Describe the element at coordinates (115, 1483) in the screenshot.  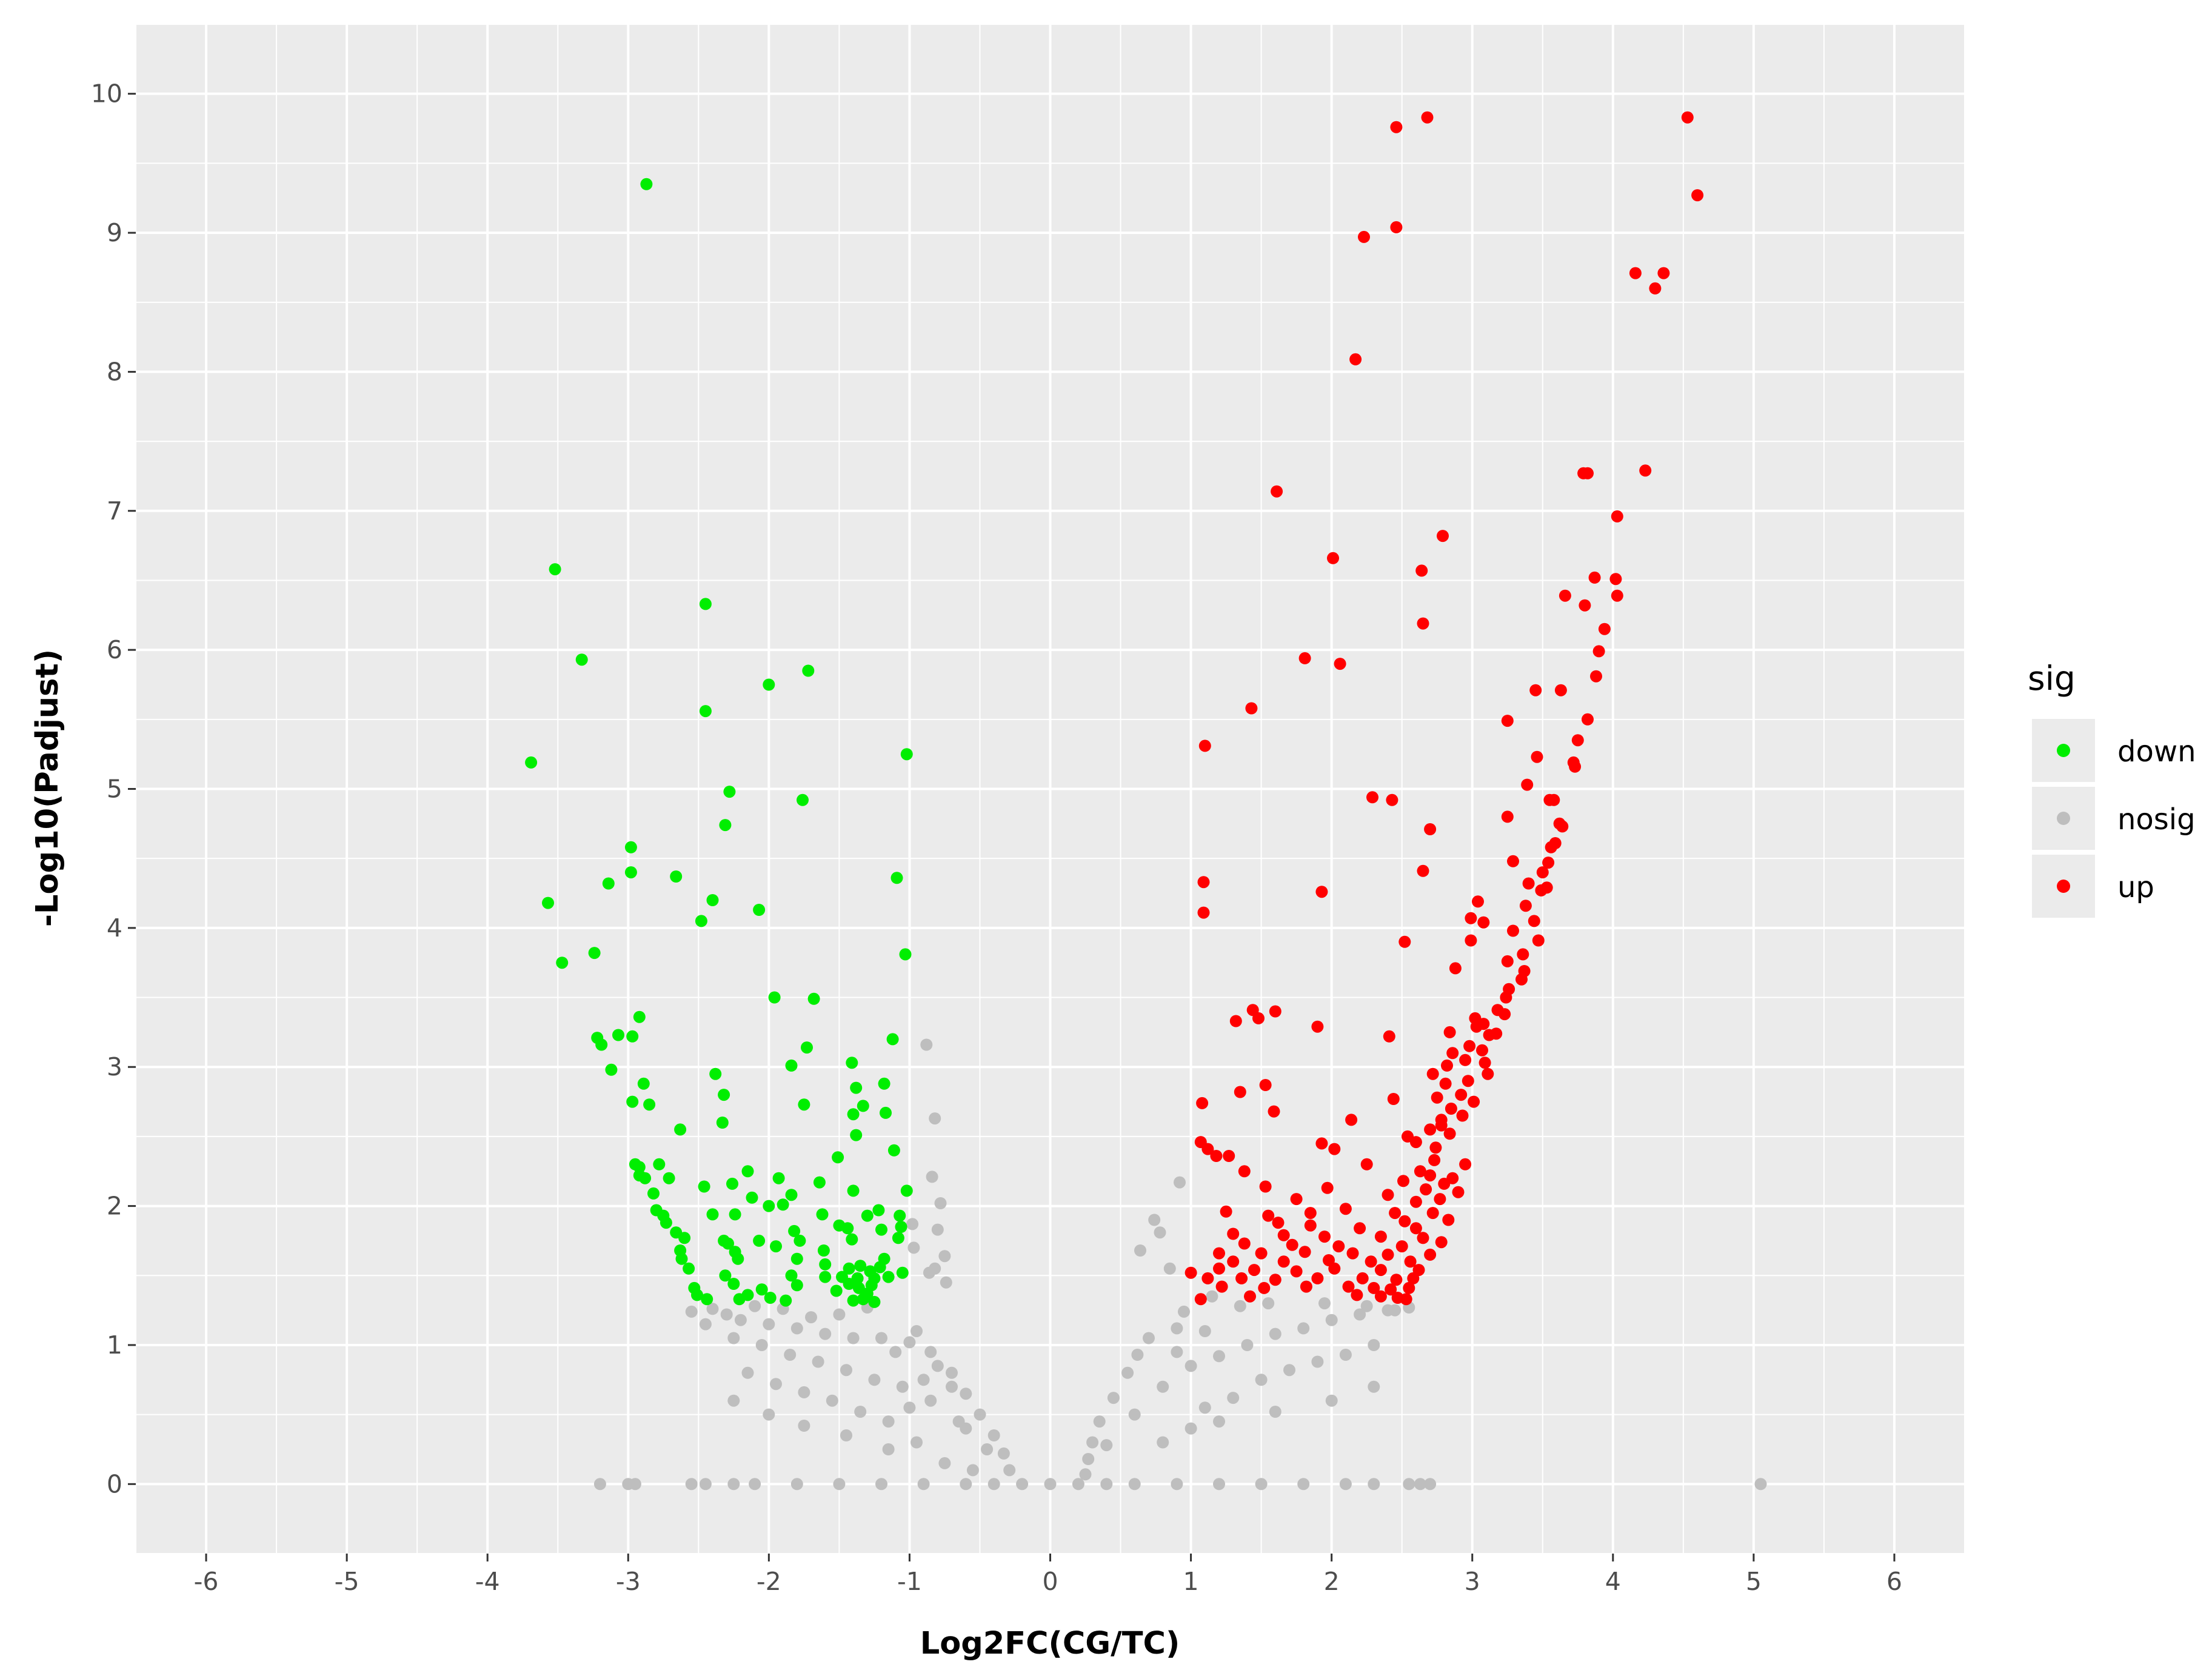
I see `y-tick-label: 0` at that location.